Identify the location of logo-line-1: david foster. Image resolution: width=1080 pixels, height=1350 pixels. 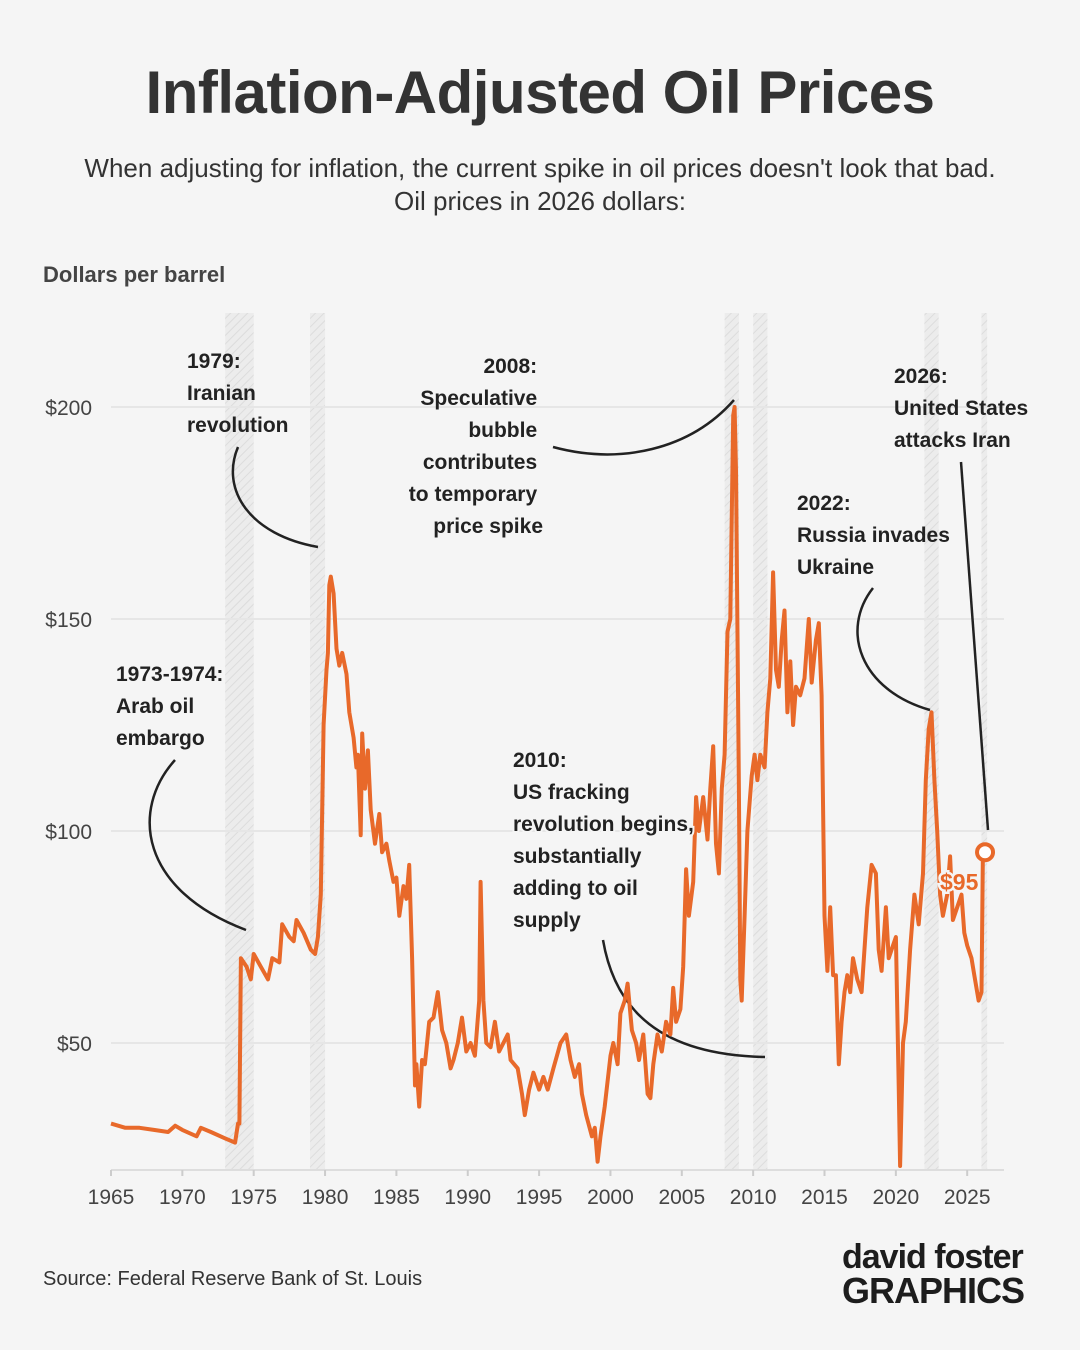
(933, 1257).